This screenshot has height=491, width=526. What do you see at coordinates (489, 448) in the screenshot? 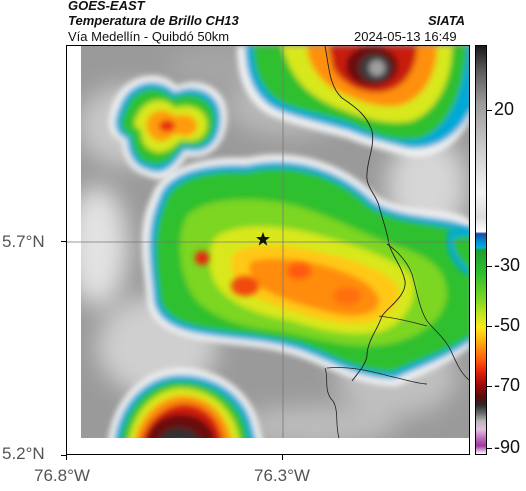
I see `cb-tick-m90` at bounding box center [489, 448].